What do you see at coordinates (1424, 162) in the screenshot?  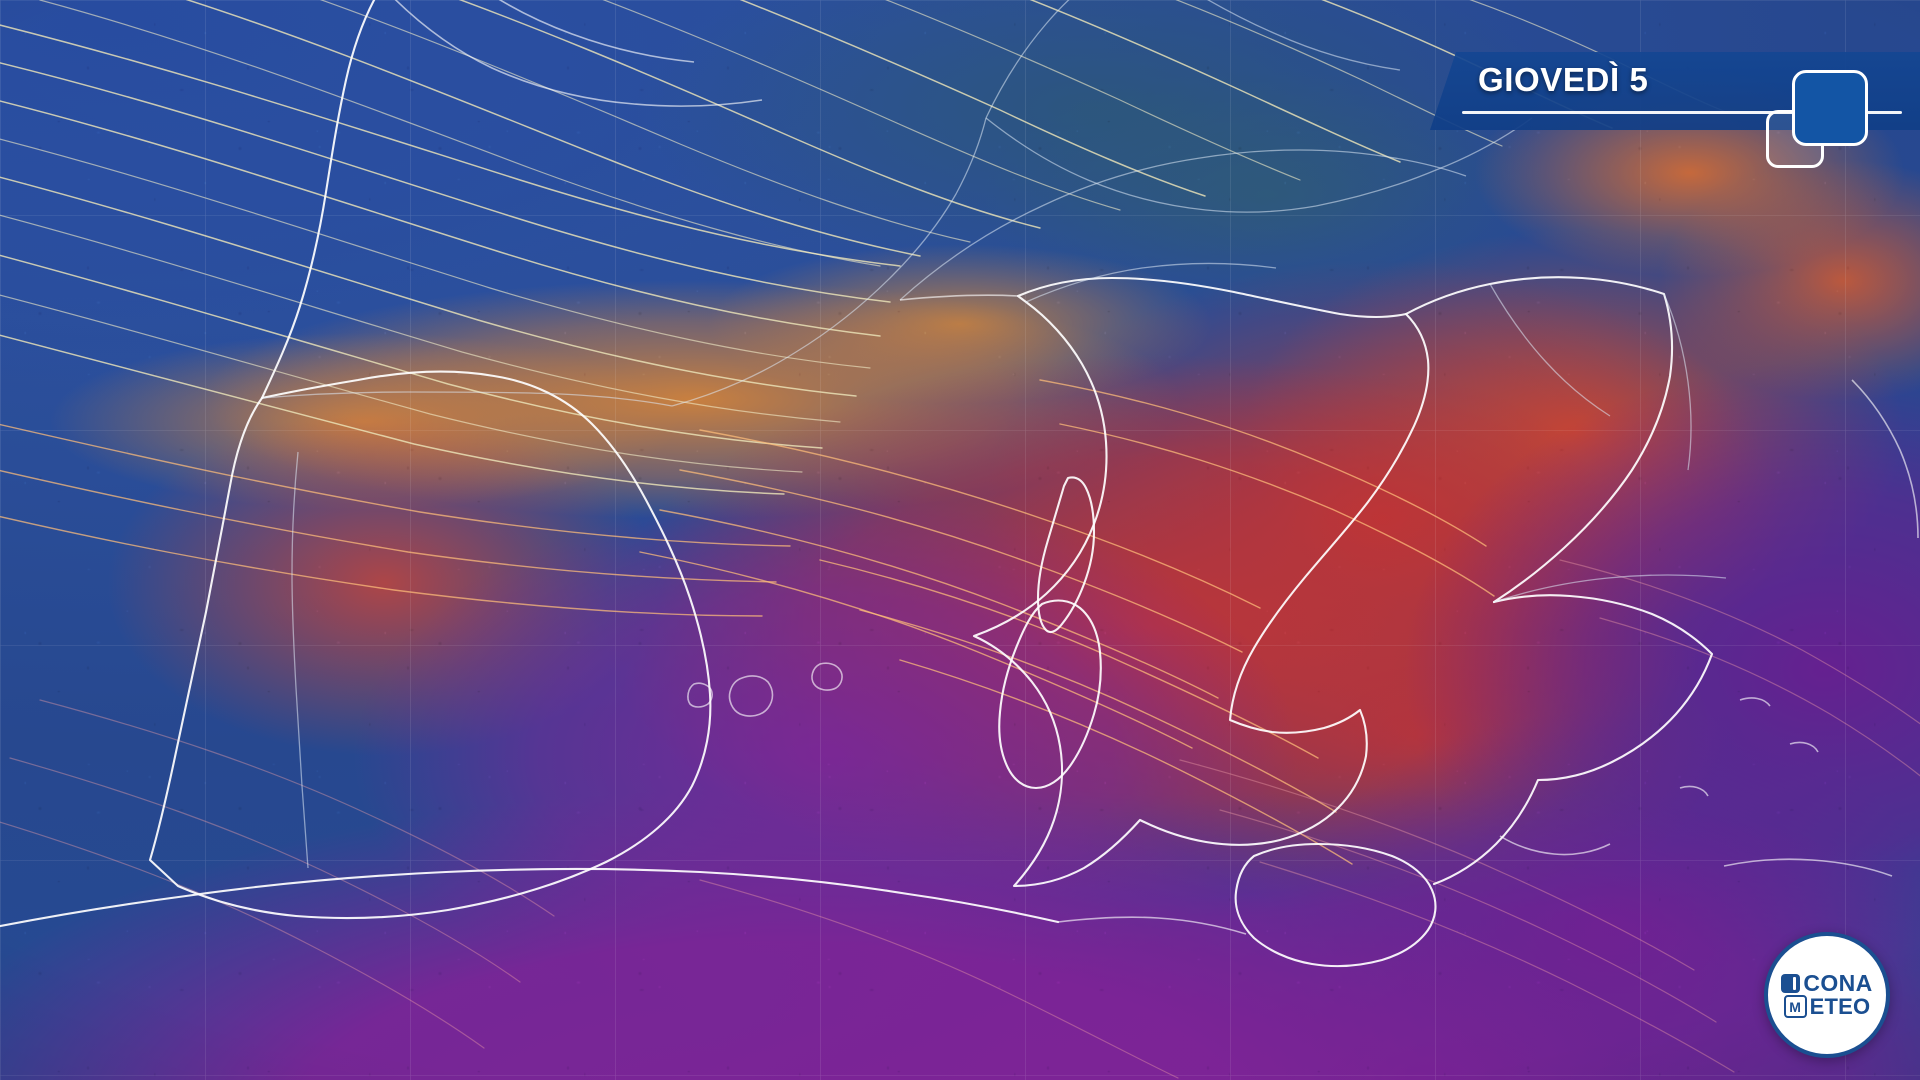 I see `border-austria-hungary` at bounding box center [1424, 162].